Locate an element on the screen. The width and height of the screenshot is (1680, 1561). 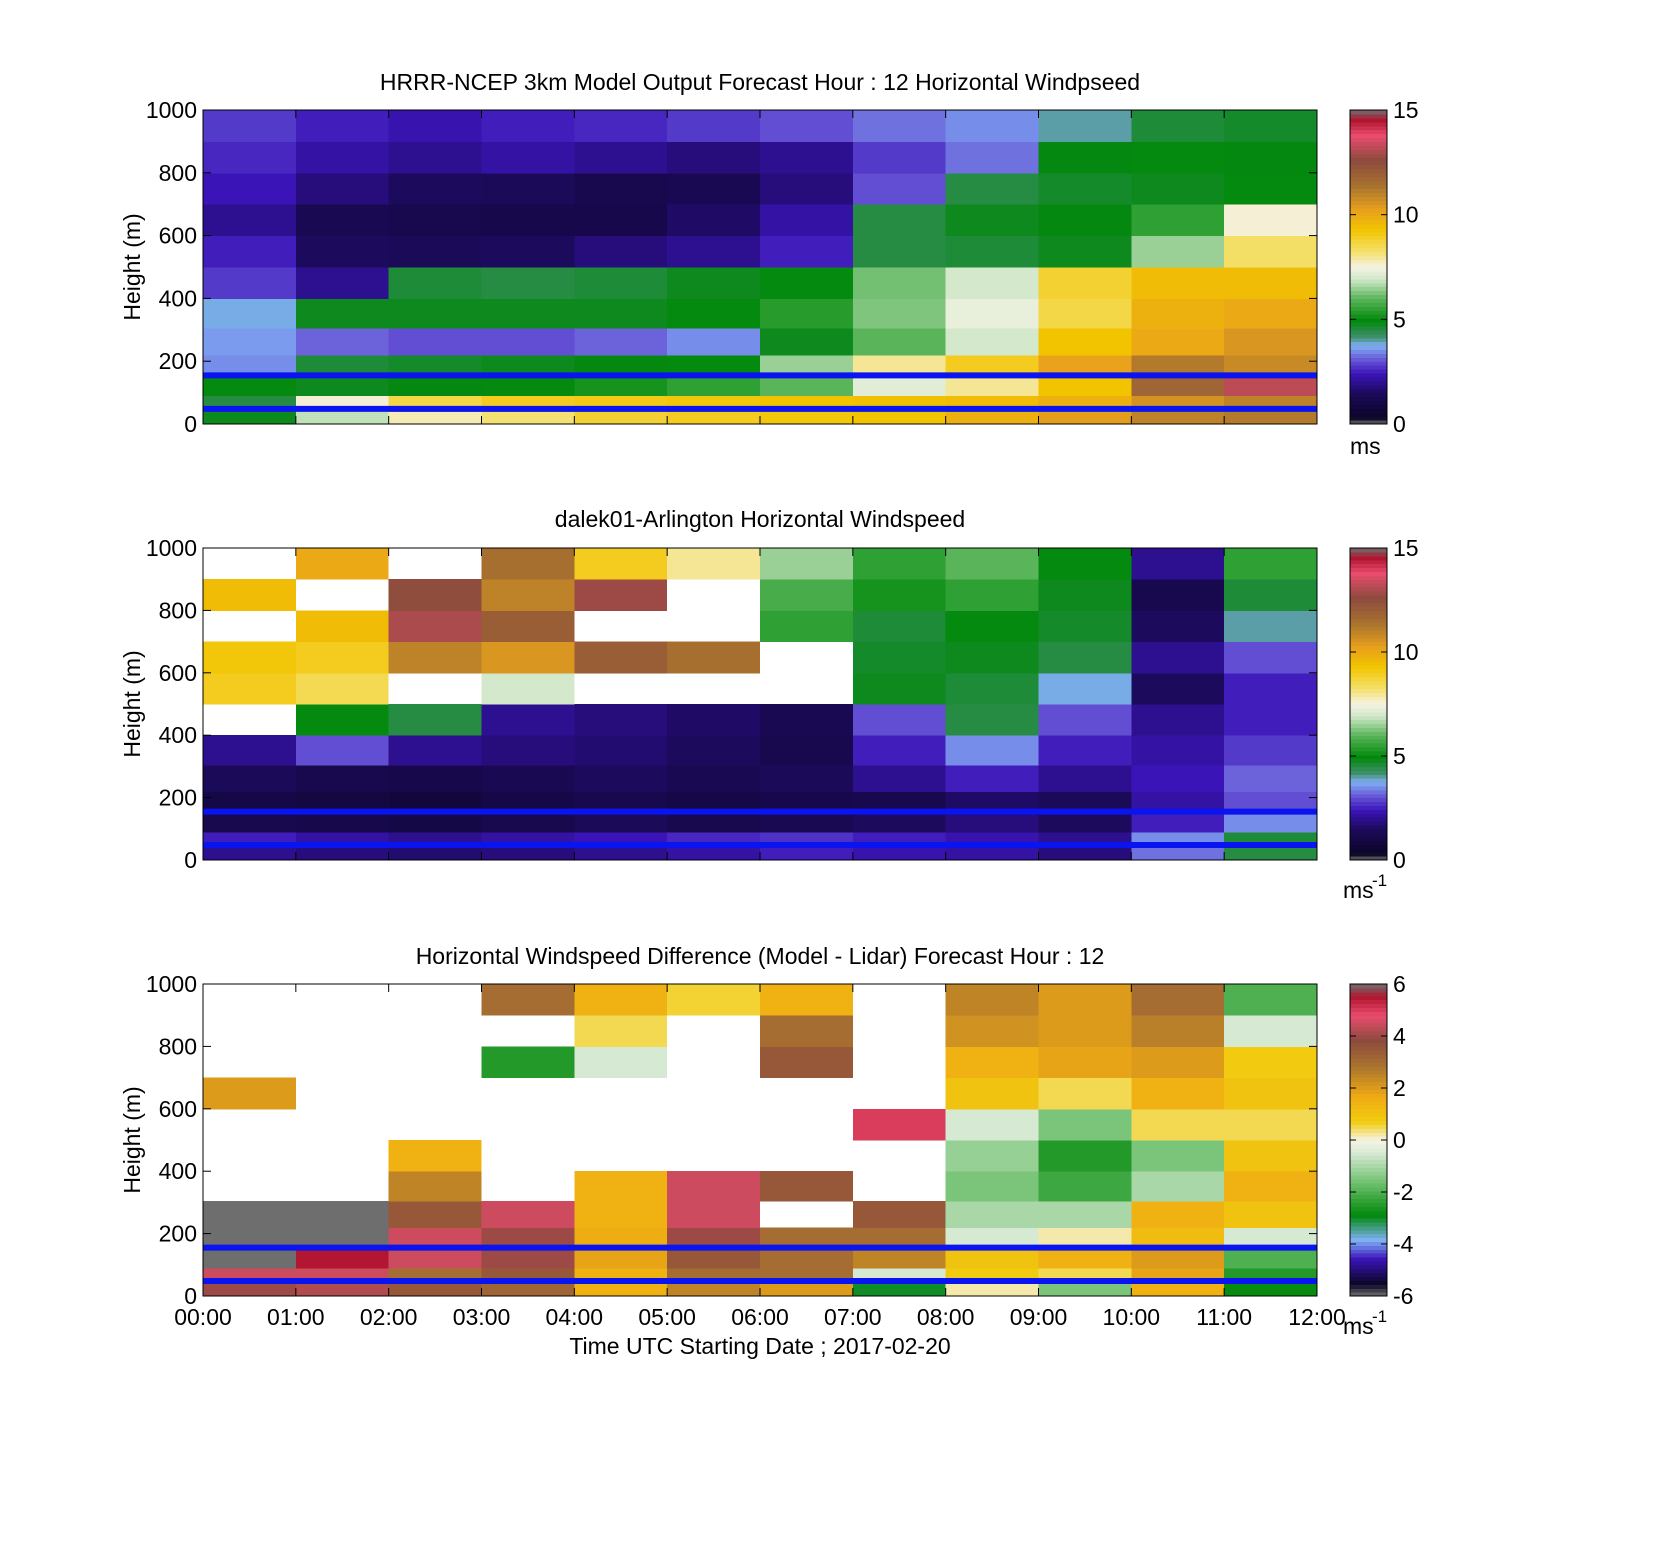
colorbar-frame is located at coordinates (1368, 704).